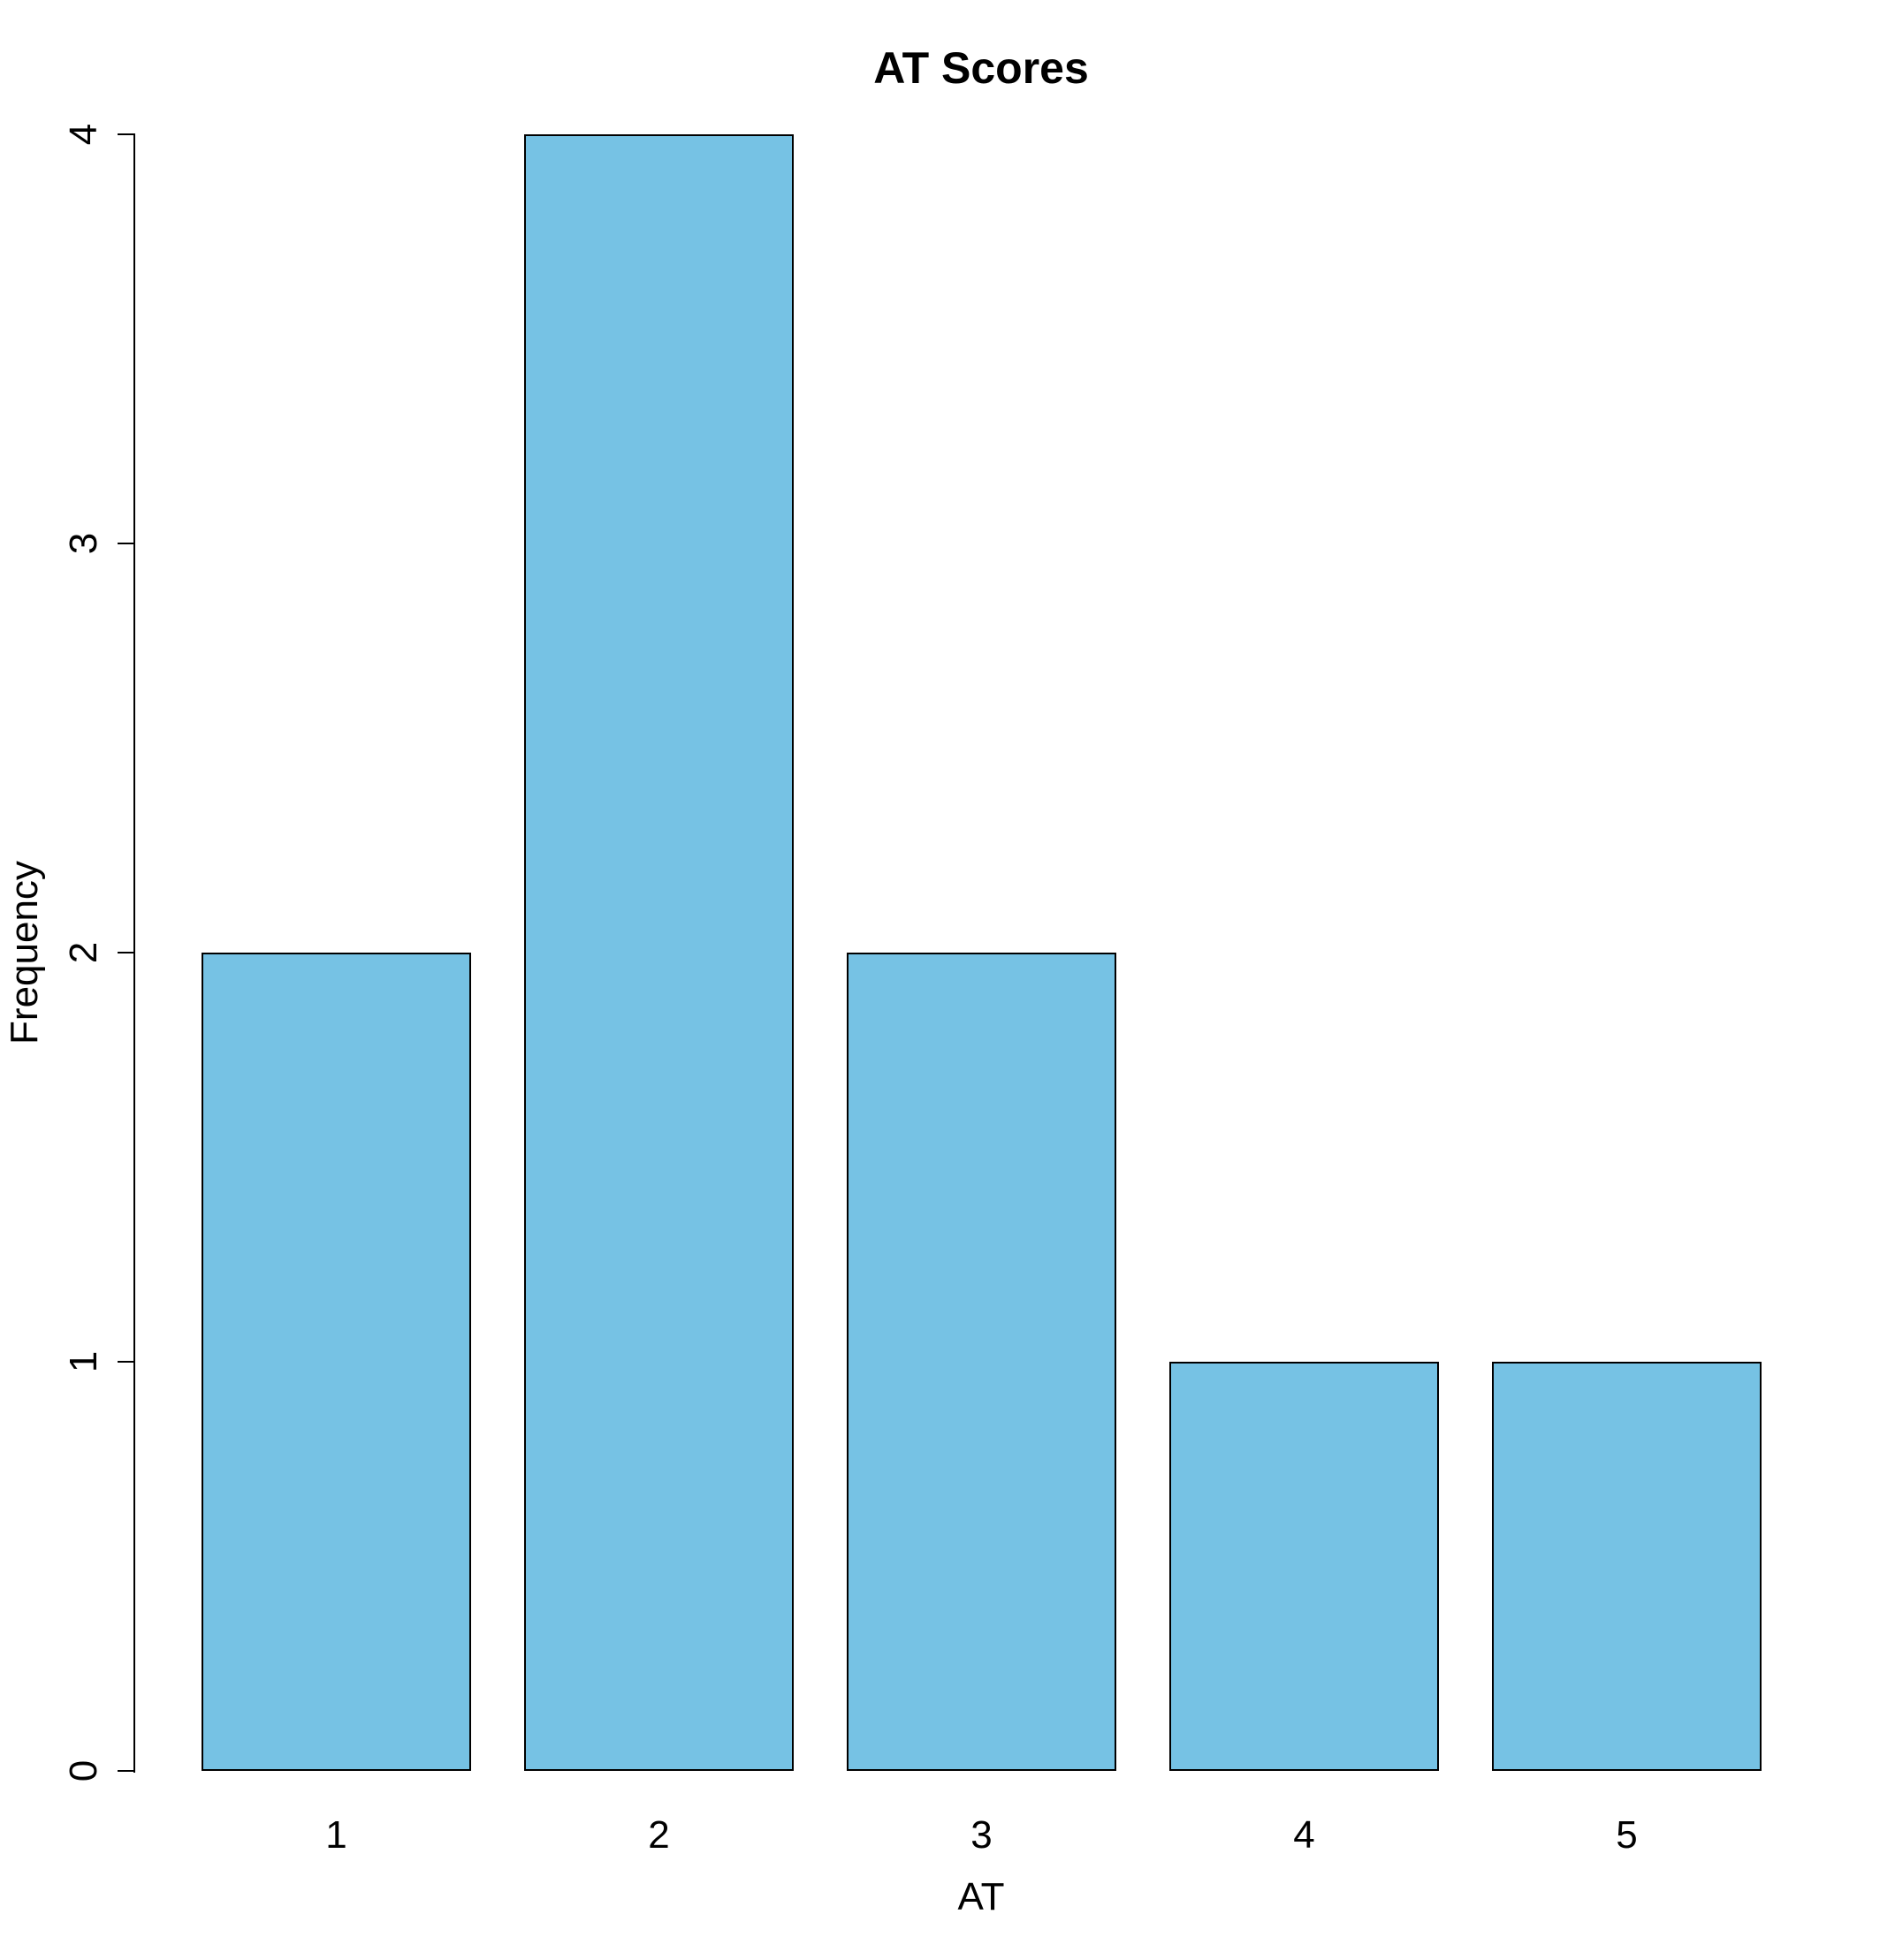 The width and height of the screenshot is (1895, 1960). Describe the element at coordinates (25, 953) in the screenshot. I see `y-axis-title: Frequency` at that location.